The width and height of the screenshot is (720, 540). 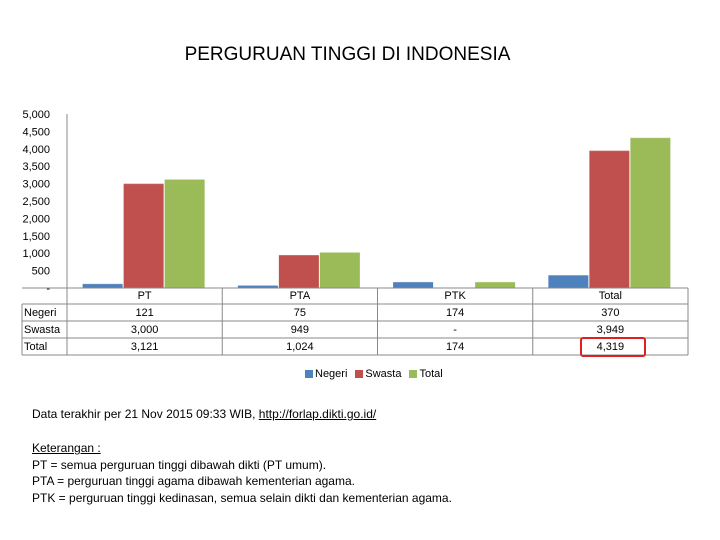 What do you see at coordinates (413, 284) in the screenshot?
I see `bar-negeri-ptk` at bounding box center [413, 284].